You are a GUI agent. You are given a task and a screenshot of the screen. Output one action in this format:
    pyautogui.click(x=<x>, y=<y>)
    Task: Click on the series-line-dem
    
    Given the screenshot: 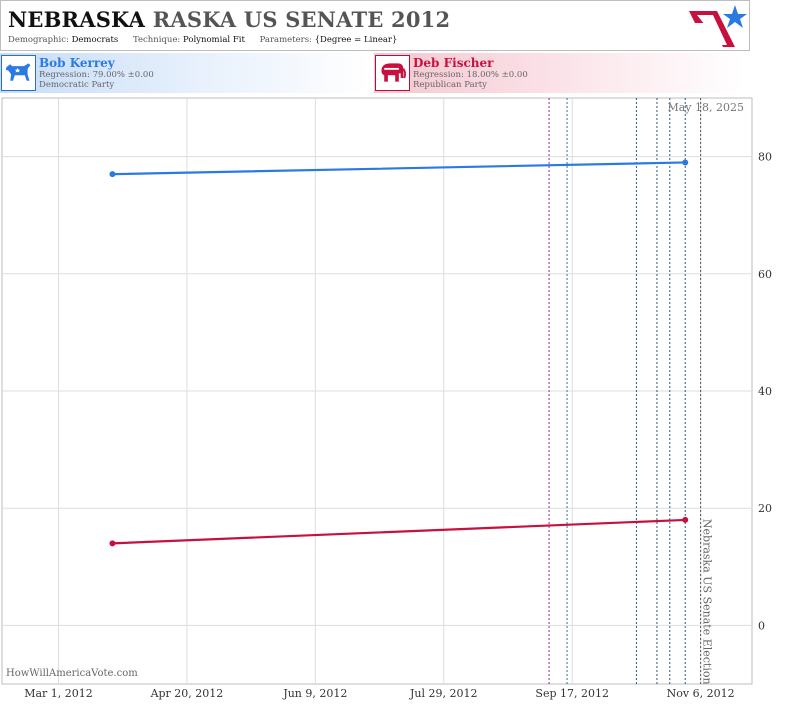 What is the action you would take?
    pyautogui.click(x=399, y=168)
    